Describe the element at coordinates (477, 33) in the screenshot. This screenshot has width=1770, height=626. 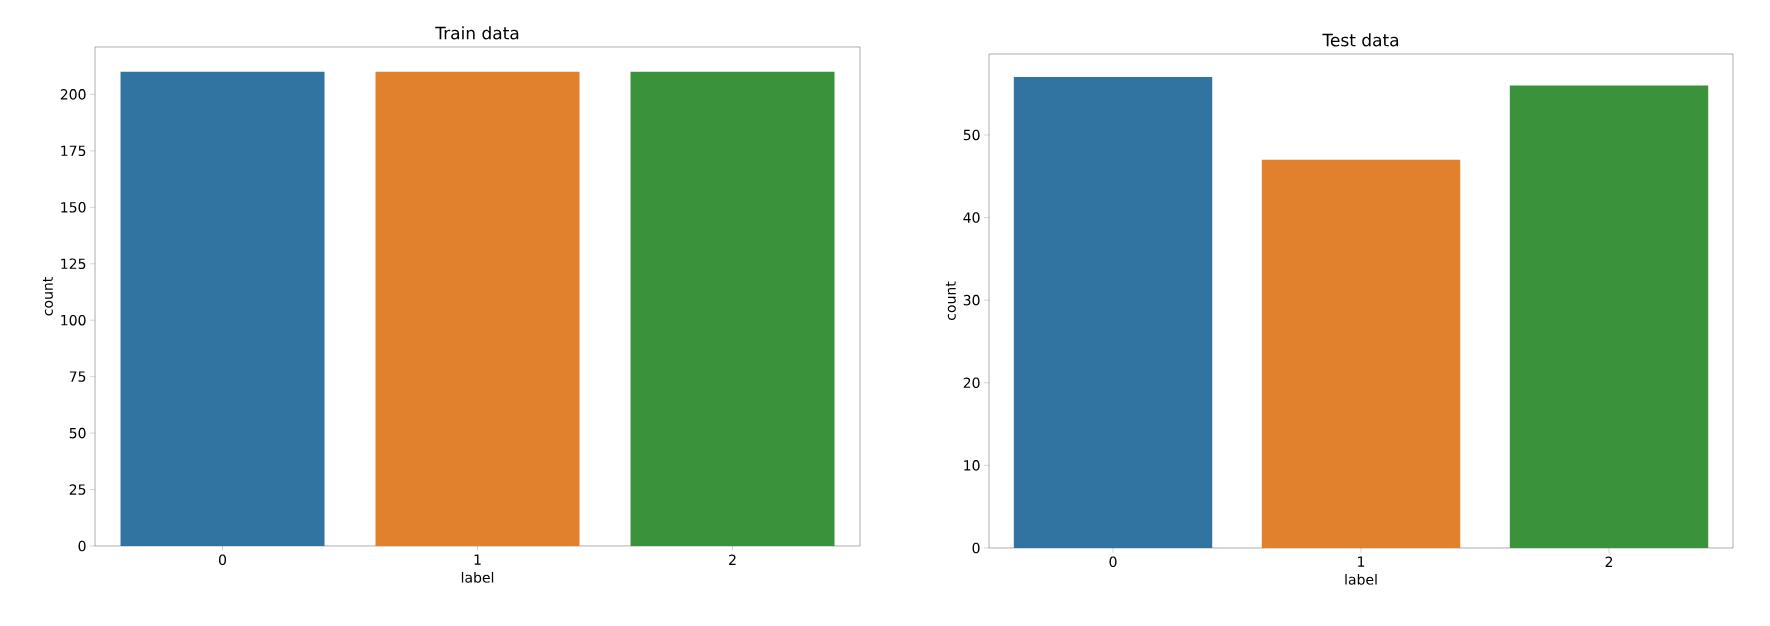
I see `chart-title: Train data` at that location.